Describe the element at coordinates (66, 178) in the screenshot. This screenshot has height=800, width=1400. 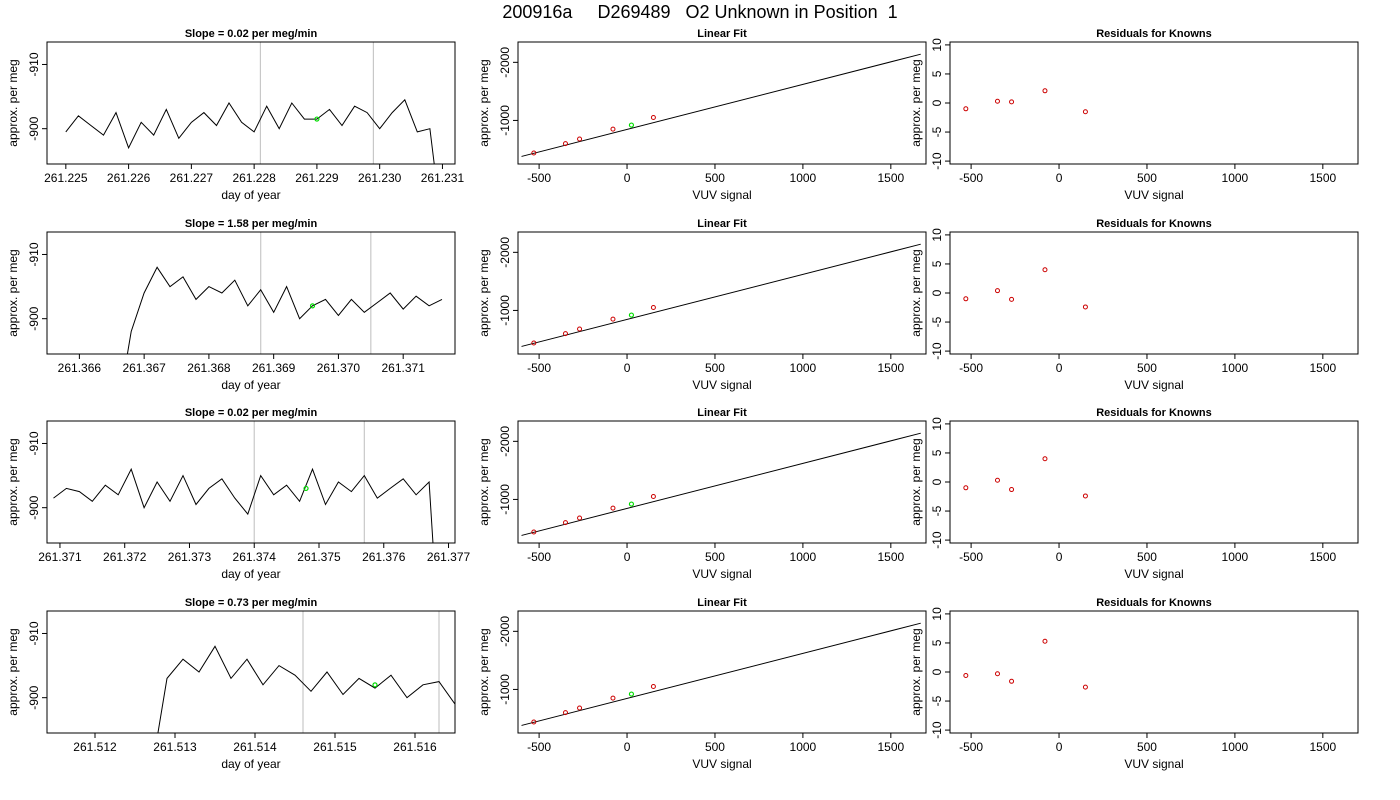
I see `x-tick-label: 261.225` at that location.